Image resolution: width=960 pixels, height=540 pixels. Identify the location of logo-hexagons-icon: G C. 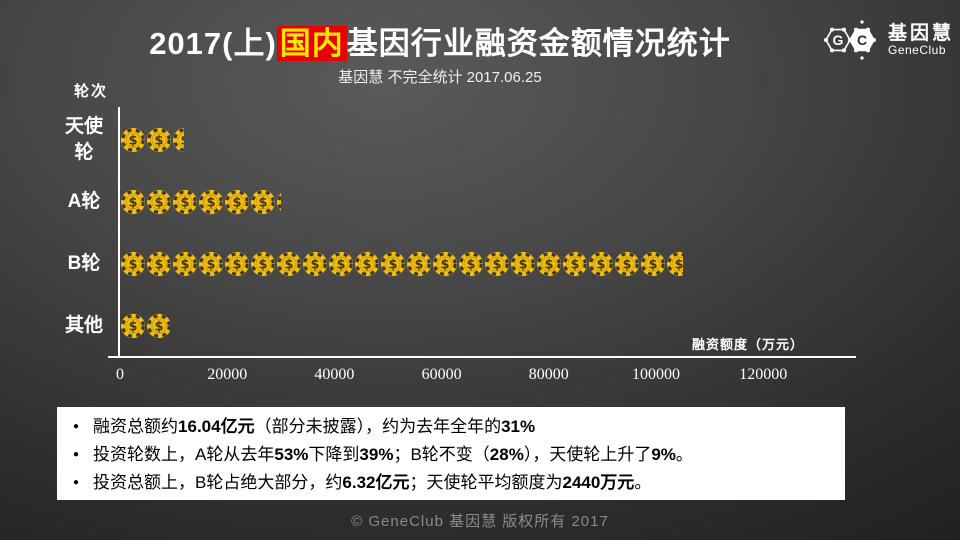
(849, 40).